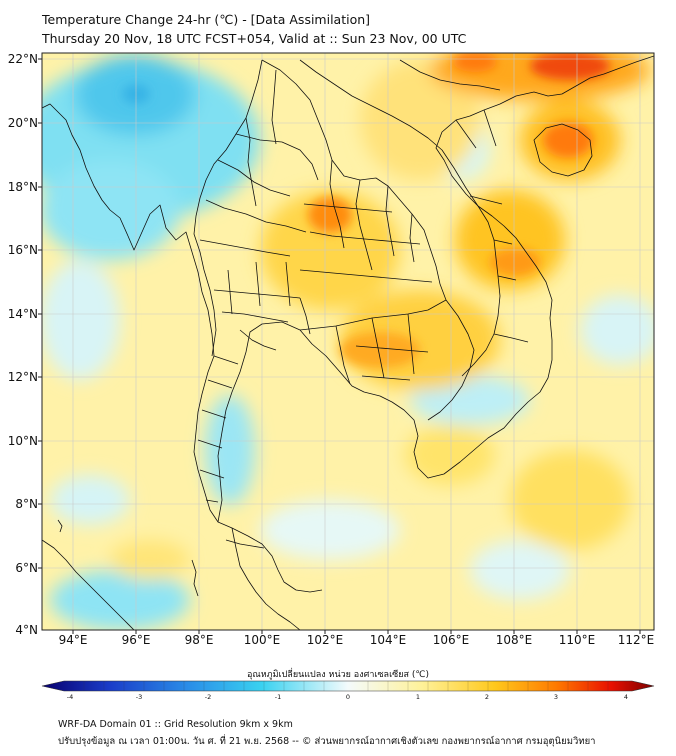  Describe the element at coordinates (262, 640) in the screenshot. I see `lon-label-100e: 100°E` at that location.